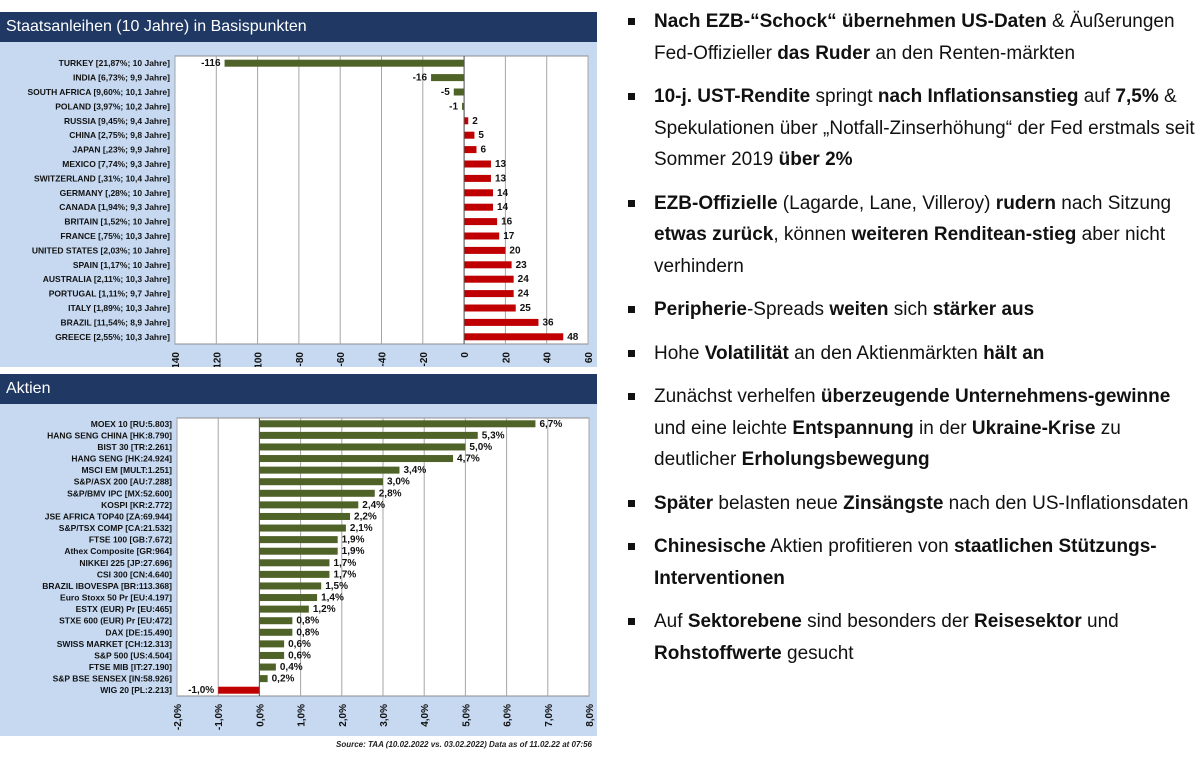  What do you see at coordinates (109, 435) in the screenshot?
I see `category-label: HANG SENG CHINA [HK:8.790]` at bounding box center [109, 435].